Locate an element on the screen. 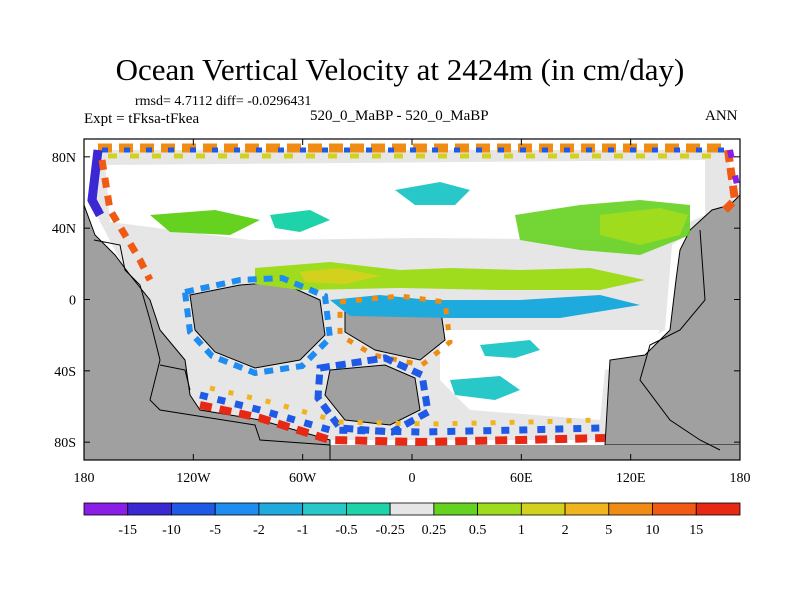 This screenshot has width=800, height=600. season-label: ANN is located at coordinates (721, 116).